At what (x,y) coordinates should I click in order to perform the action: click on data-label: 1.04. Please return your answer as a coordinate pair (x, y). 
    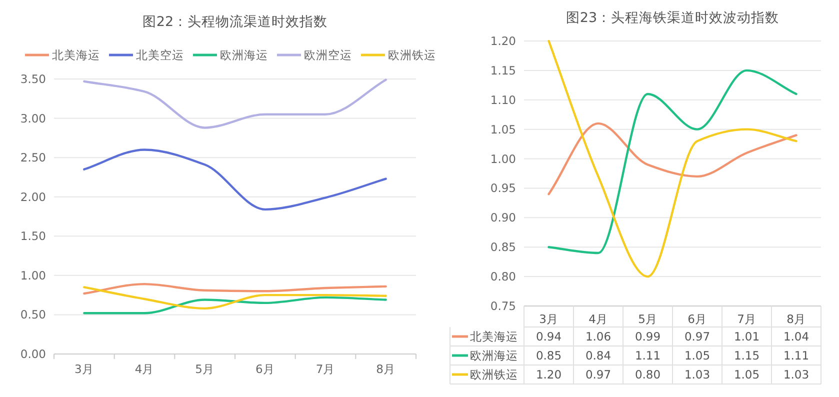
    Looking at the image, I should click on (796, 337).